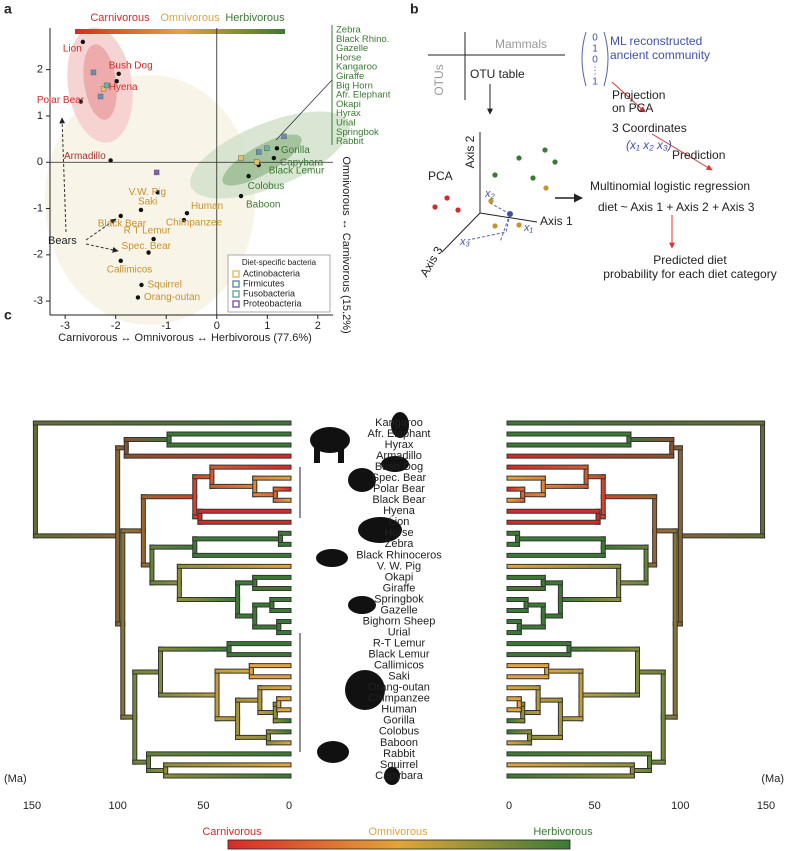 Image resolution: width=788 pixels, height=851 pixels. What do you see at coordinates (348, 57) in the screenshot?
I see `herbivore-name: Horse` at bounding box center [348, 57].